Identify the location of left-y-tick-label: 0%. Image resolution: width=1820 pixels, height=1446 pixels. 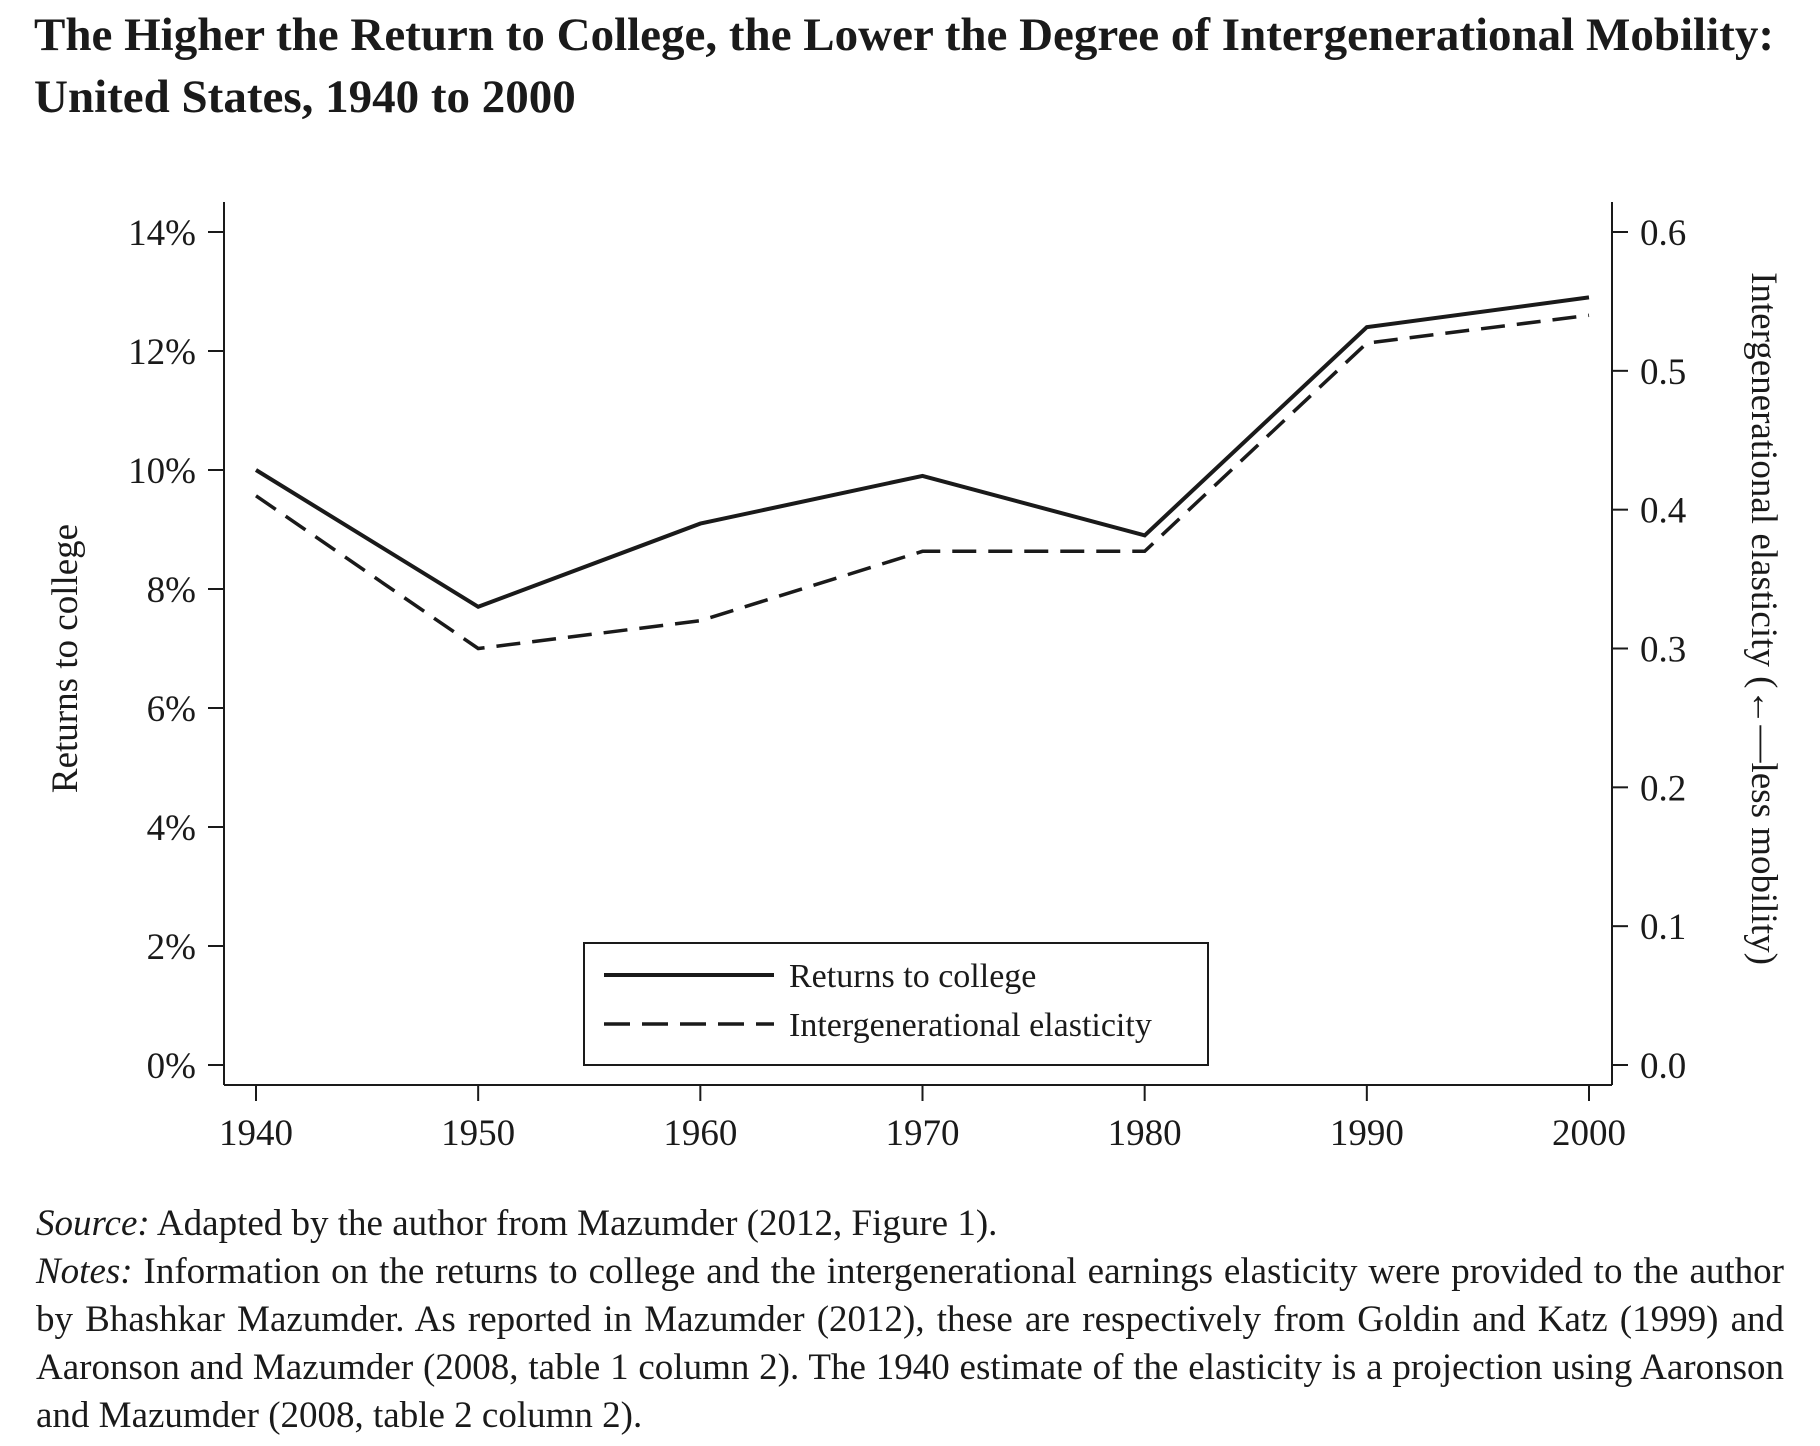
(171, 1066).